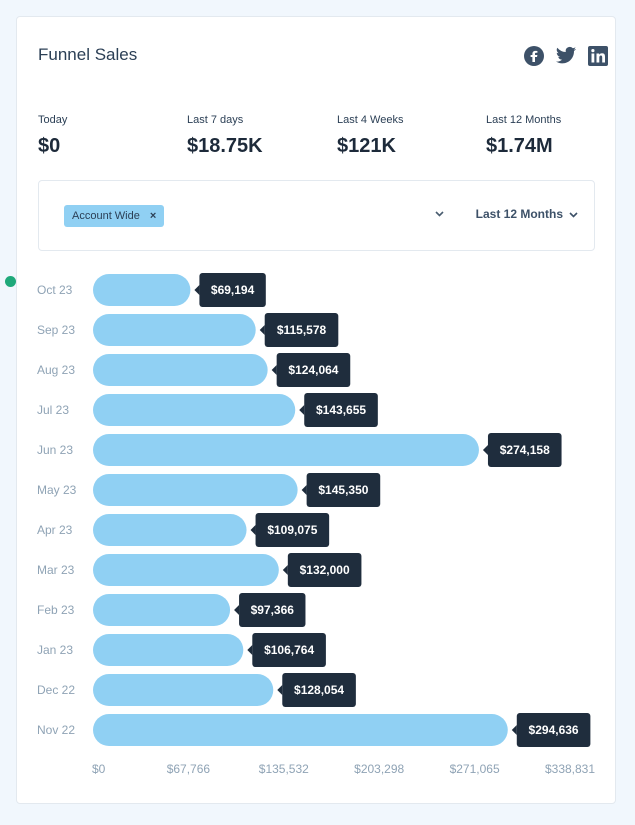 Image resolution: width=635 pixels, height=825 pixels. I want to click on data-label: $109,075, so click(292, 530).